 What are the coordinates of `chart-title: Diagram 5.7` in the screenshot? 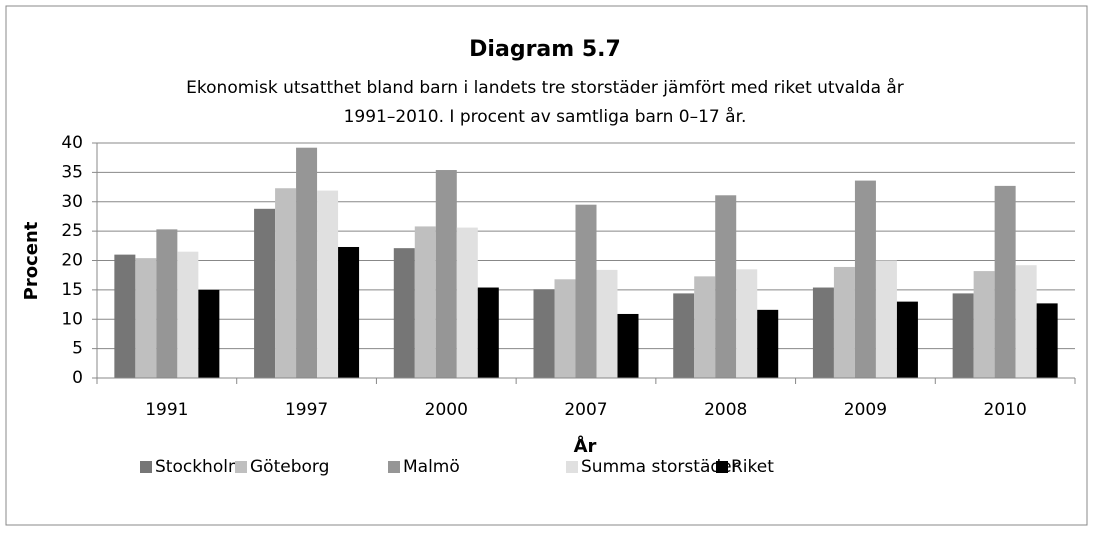 It's located at (545, 49).